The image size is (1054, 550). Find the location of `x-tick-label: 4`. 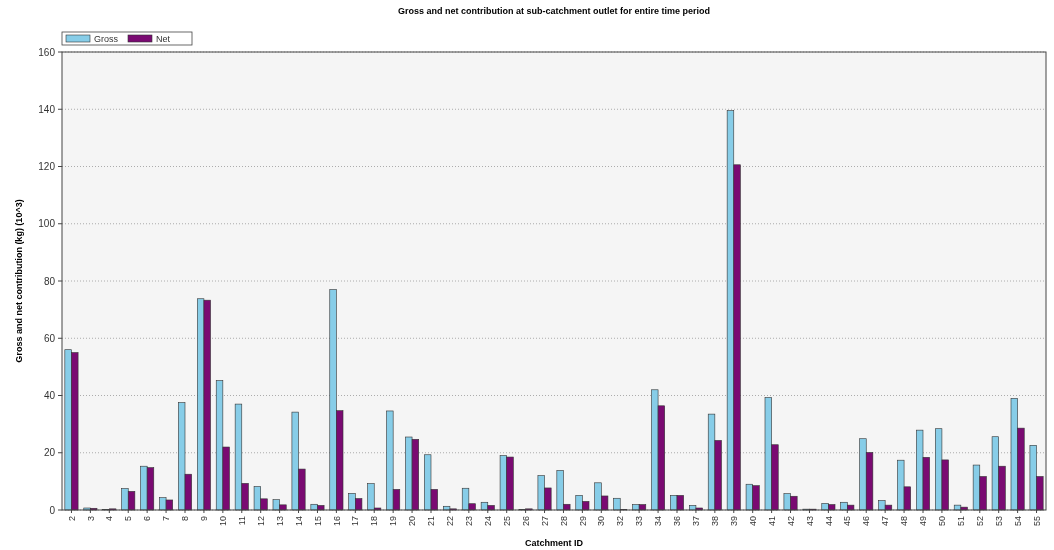

x-tick-label: 4 is located at coordinates (109, 519).